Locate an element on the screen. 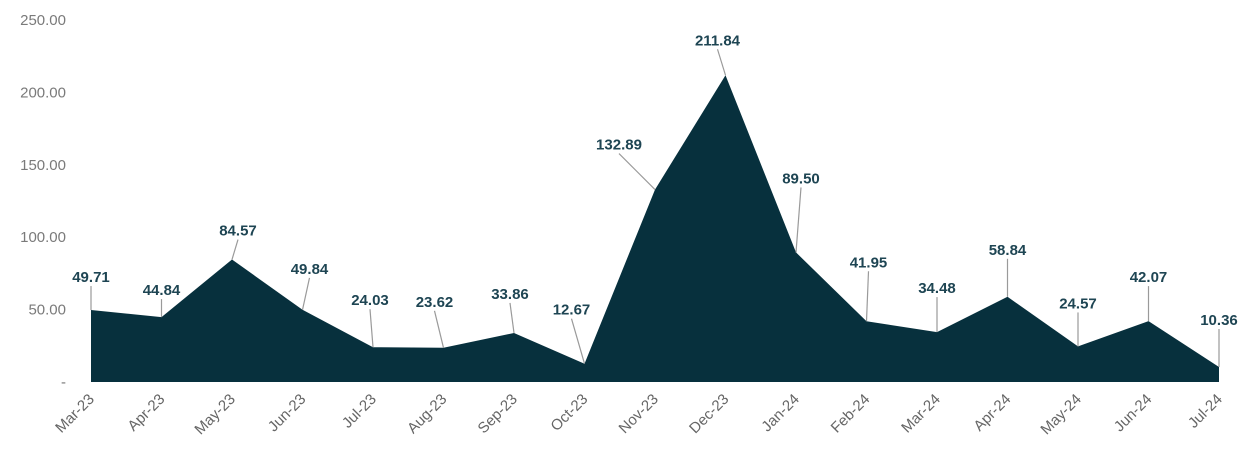 The width and height of the screenshot is (1249, 455). data-label: 58.84 is located at coordinates (1008, 250).